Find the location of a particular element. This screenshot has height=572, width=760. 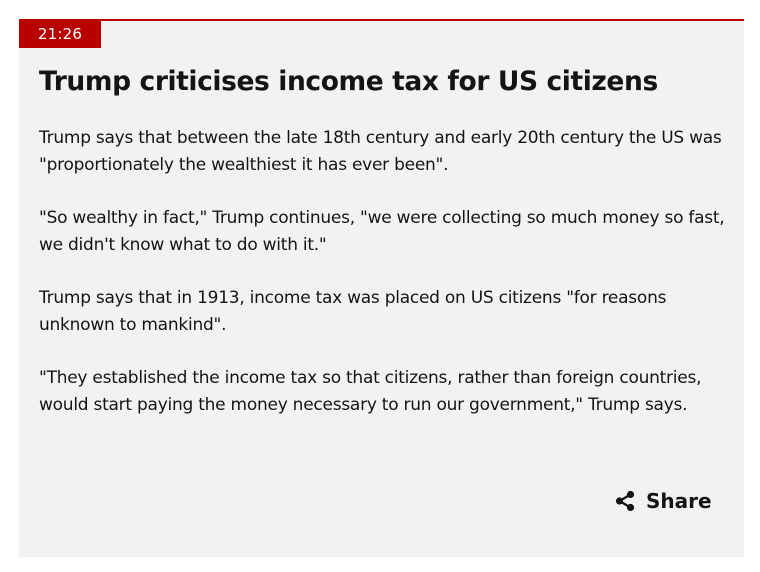

share-icon is located at coordinates (625, 501).